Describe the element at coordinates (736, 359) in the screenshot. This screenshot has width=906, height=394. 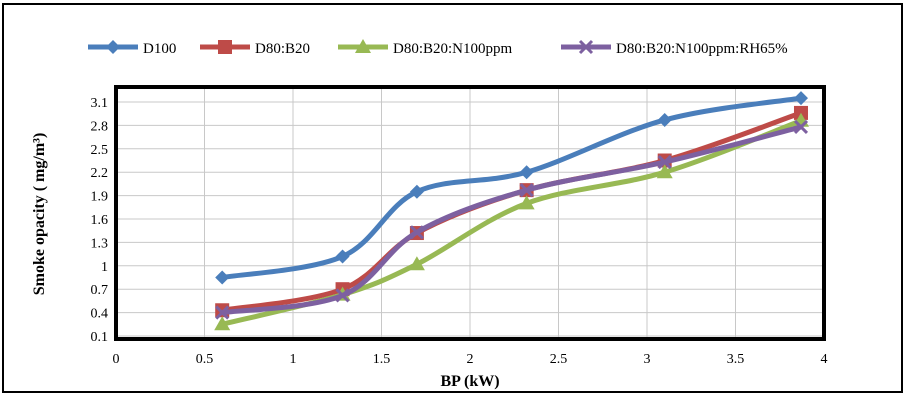
I see `x-tick-label: 3.5` at that location.